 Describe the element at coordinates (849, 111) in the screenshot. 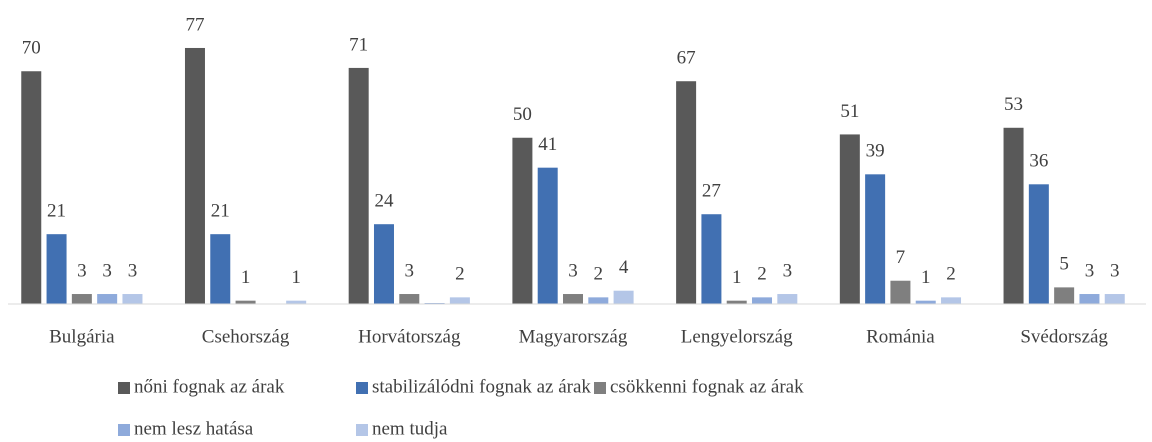

I see `data-label: 51` at that location.